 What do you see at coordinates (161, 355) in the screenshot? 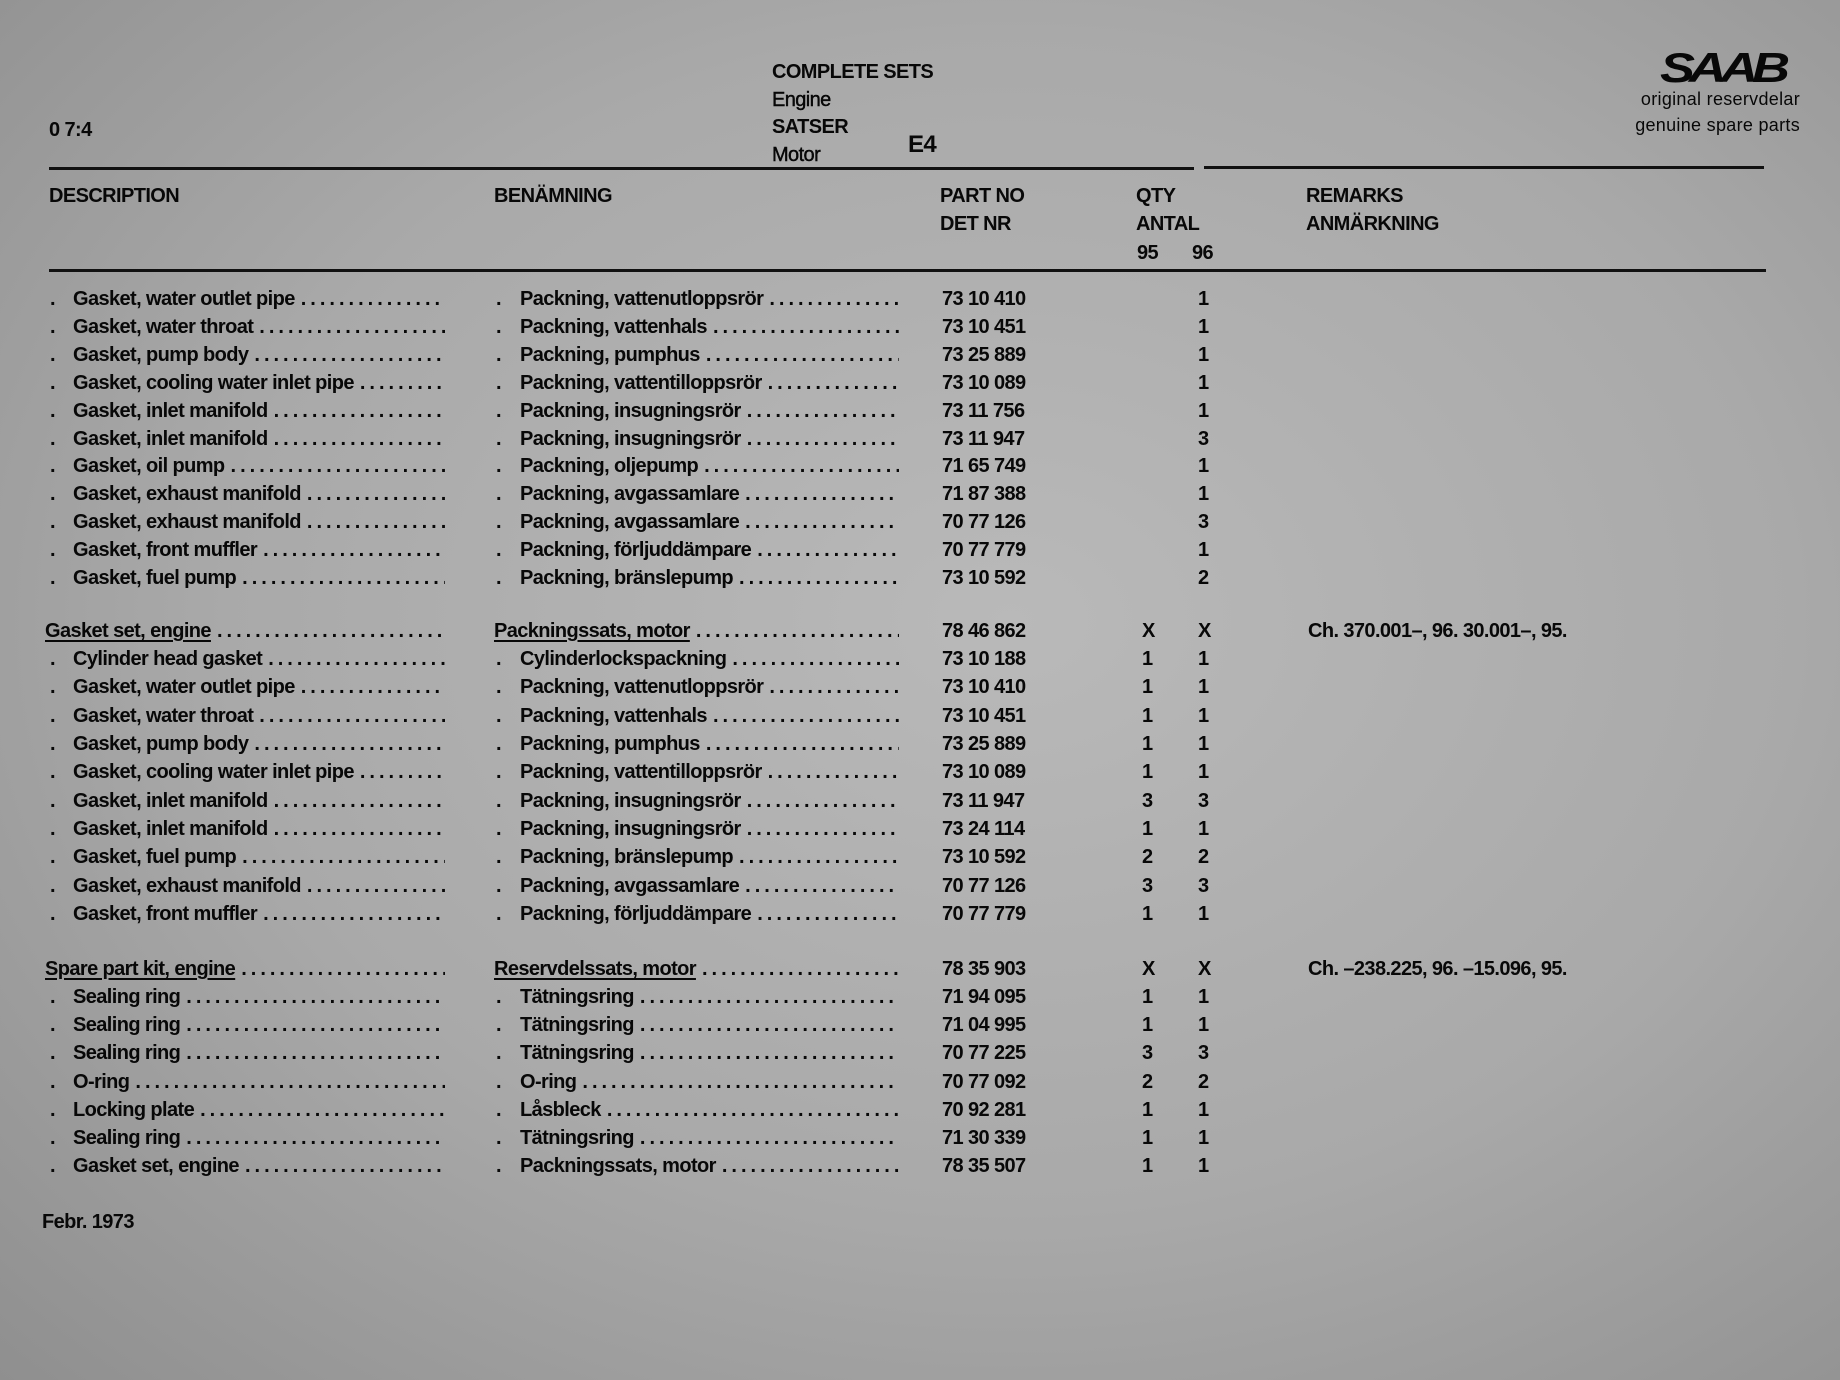
I see `item-name: Gasket, pump body` at bounding box center [161, 355].